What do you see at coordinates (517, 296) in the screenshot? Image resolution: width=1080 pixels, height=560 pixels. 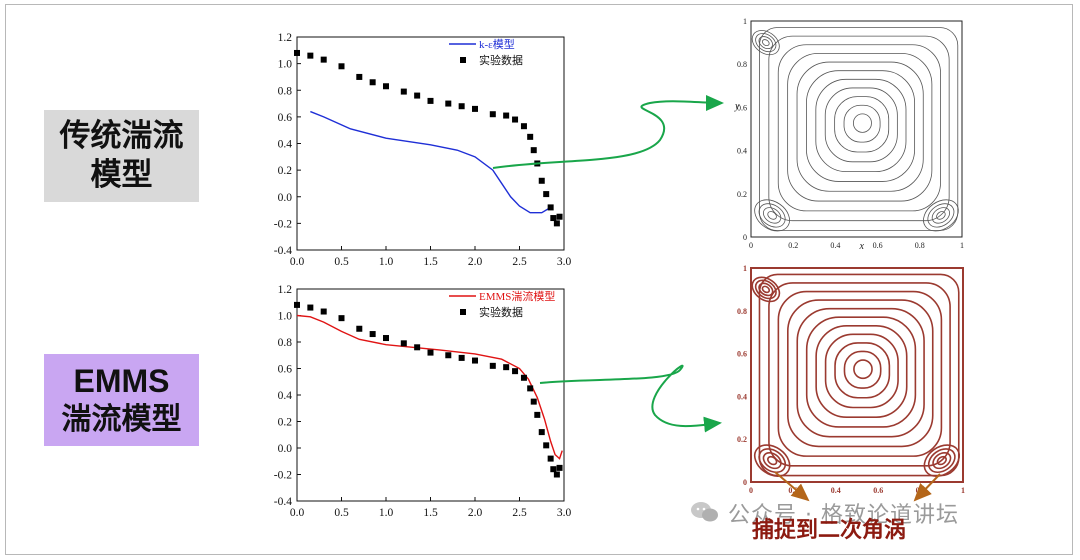 I see `legend-label: EMMS湍流模型` at bounding box center [517, 296].